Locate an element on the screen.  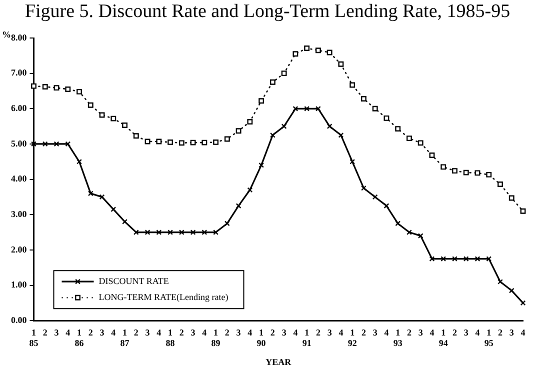
x-tick-label: 1 89 is located at coordinates (216, 337).